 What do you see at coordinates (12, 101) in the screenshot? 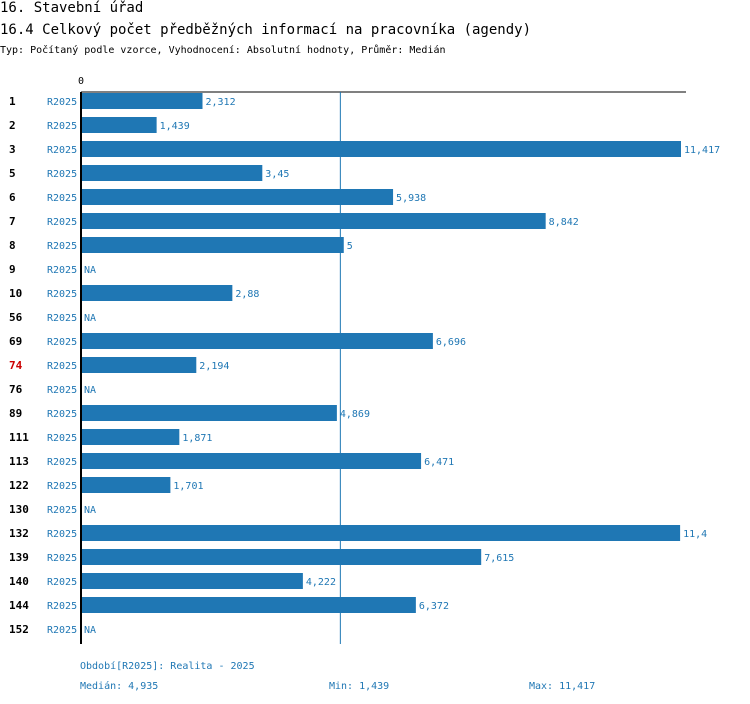
I see `row-id-label: 1` at bounding box center [12, 101].